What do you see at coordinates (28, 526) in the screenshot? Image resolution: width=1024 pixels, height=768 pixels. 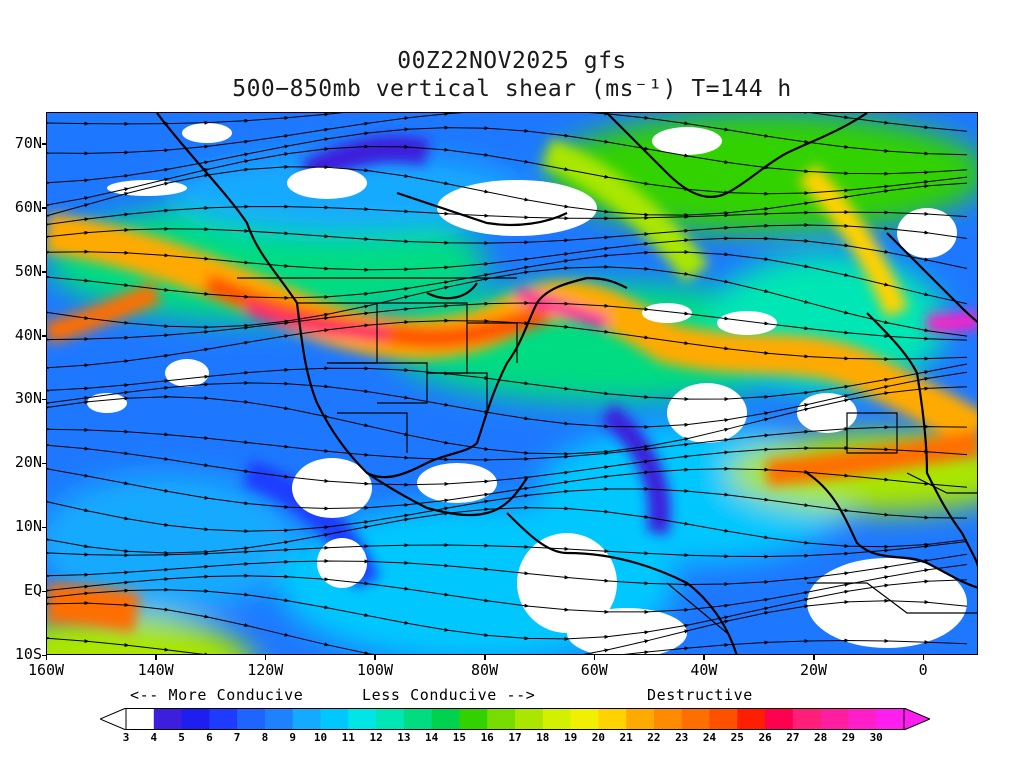 I see `lat-tick-label: 10N` at bounding box center [28, 526].